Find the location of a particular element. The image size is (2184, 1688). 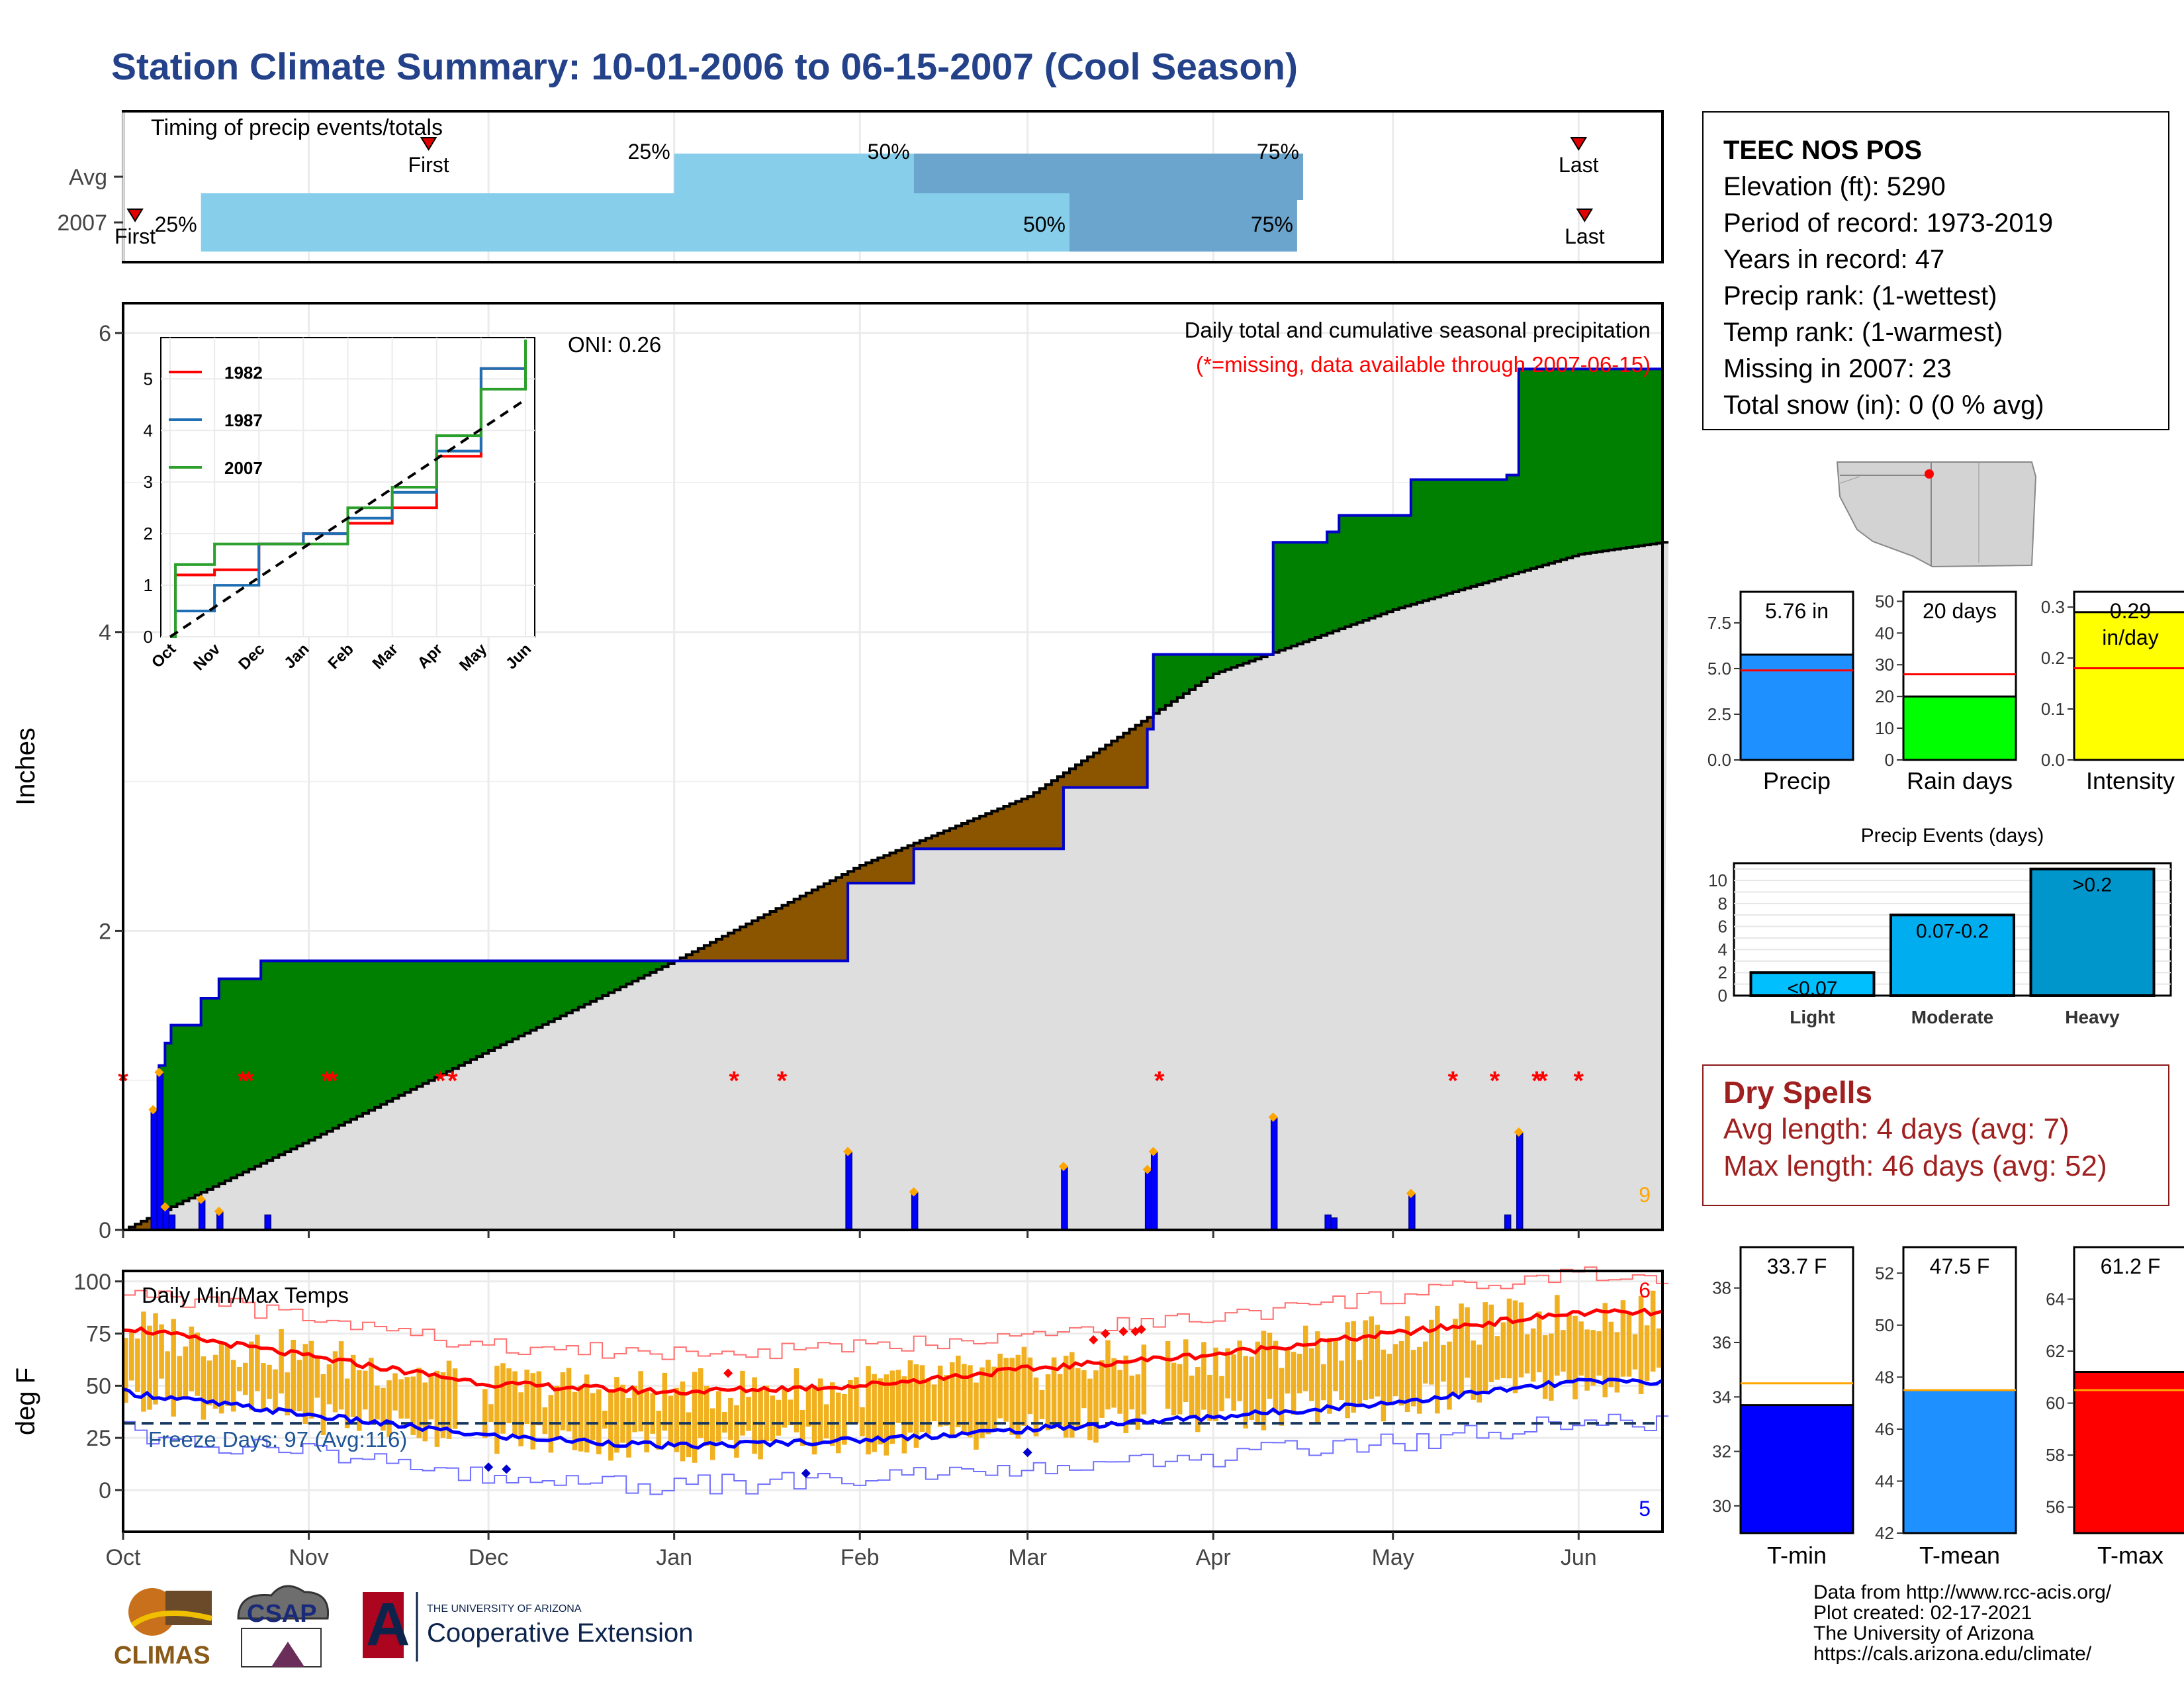

svg-text: CSAP is located at coordinates (282, 1614).